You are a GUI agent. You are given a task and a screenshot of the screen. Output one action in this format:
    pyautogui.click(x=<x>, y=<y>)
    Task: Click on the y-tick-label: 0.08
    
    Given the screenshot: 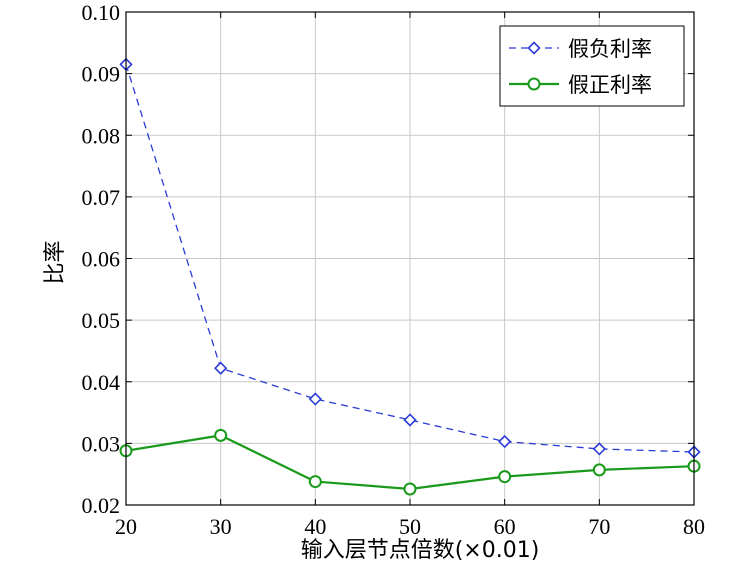 What is the action you would take?
    pyautogui.click(x=101, y=135)
    